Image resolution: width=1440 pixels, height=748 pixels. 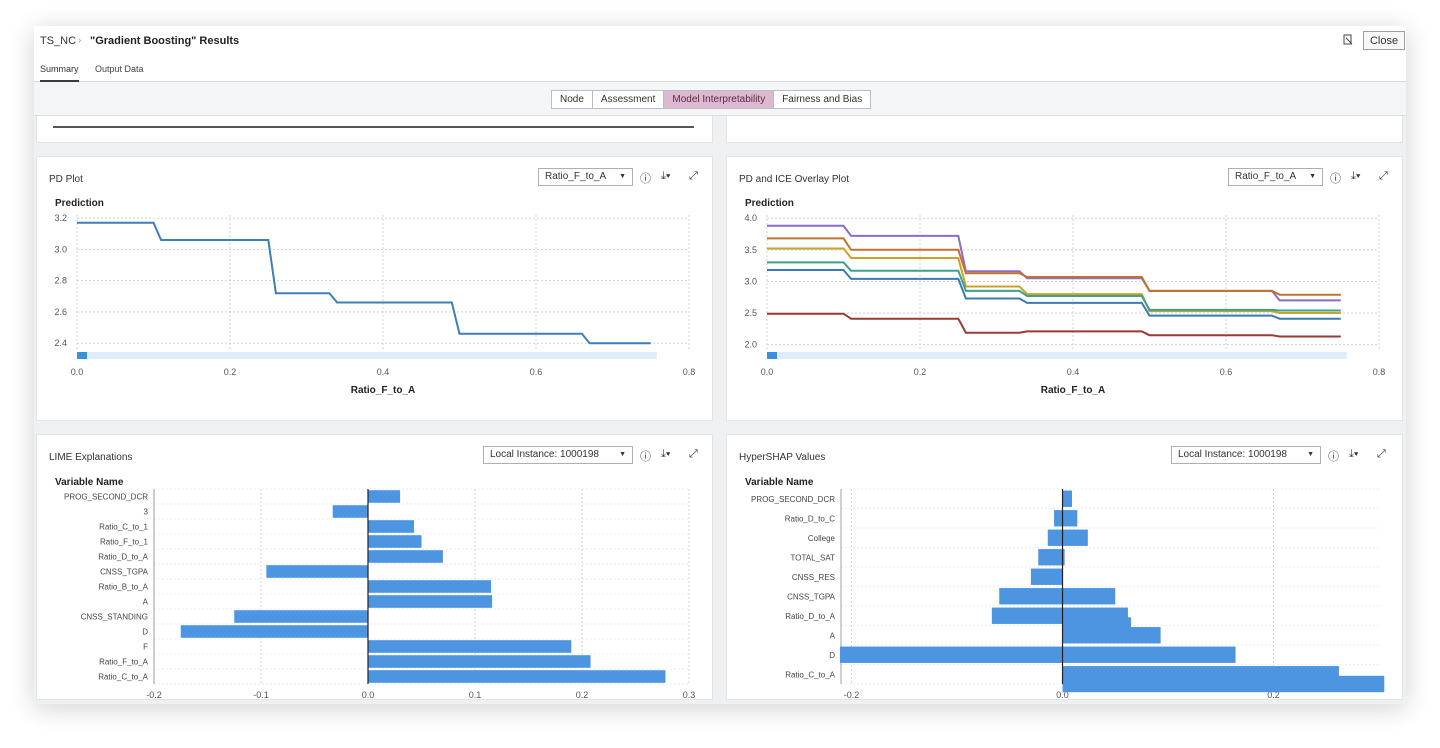 I want to click on category-label: CNSS_STANDING, so click(x=114, y=617).